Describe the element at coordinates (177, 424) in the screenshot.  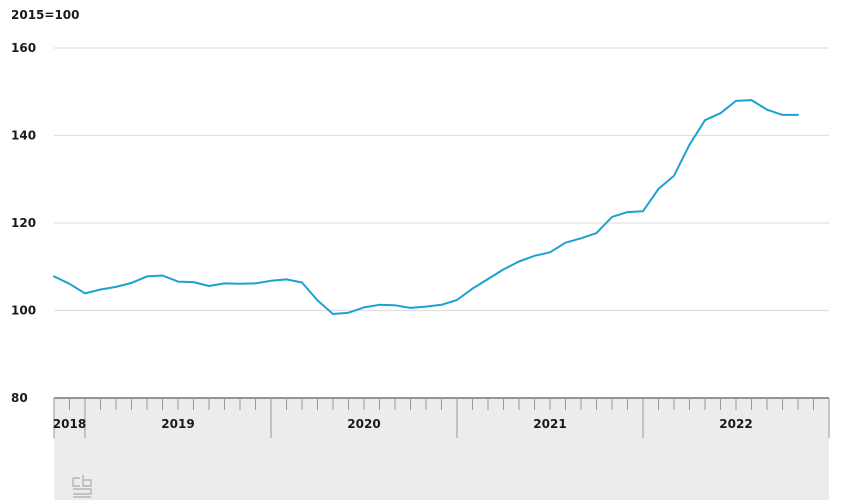
I see `x-year-label: 2019` at that location.